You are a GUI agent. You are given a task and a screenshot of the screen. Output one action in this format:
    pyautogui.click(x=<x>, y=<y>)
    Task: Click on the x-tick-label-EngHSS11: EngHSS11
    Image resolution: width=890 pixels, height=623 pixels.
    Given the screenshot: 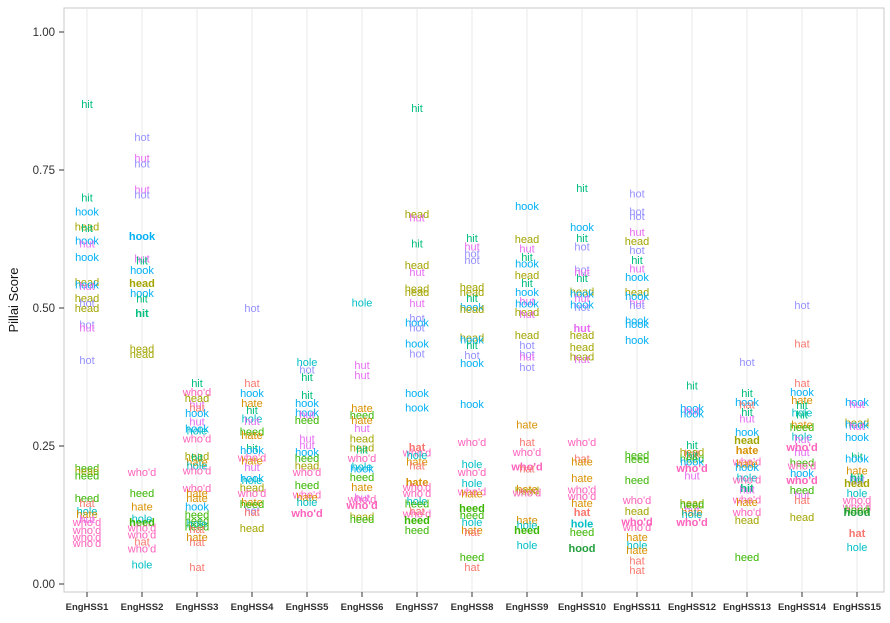 What is the action you would take?
    pyautogui.click(x=637, y=607)
    